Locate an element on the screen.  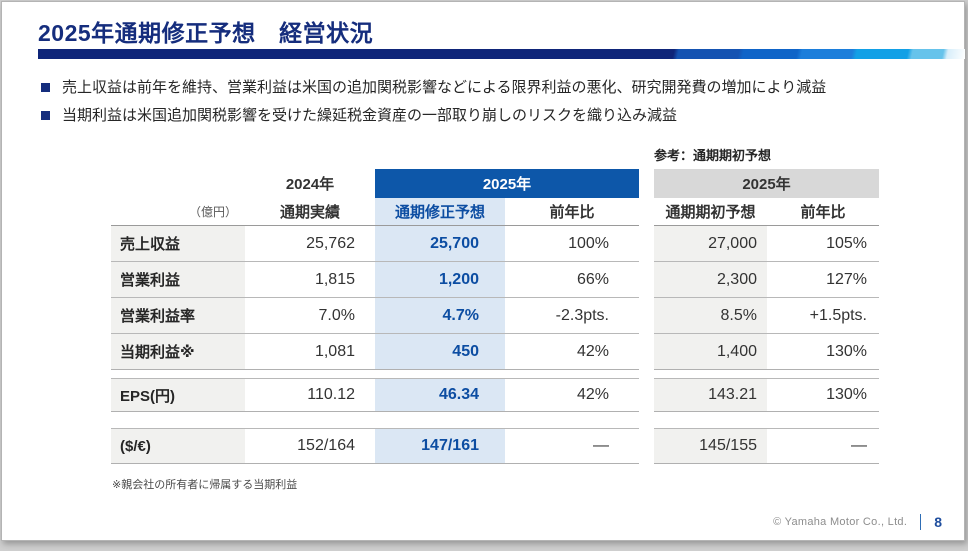
page-title: 2025年通期修正予想 経営状況 is located at coordinates (206, 33).